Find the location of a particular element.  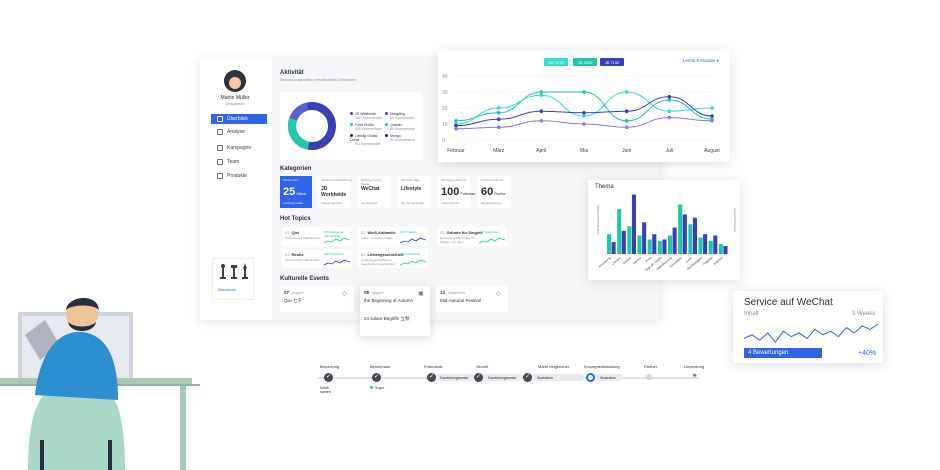

y-tick-label: 0 is located at coordinates (443, 141).